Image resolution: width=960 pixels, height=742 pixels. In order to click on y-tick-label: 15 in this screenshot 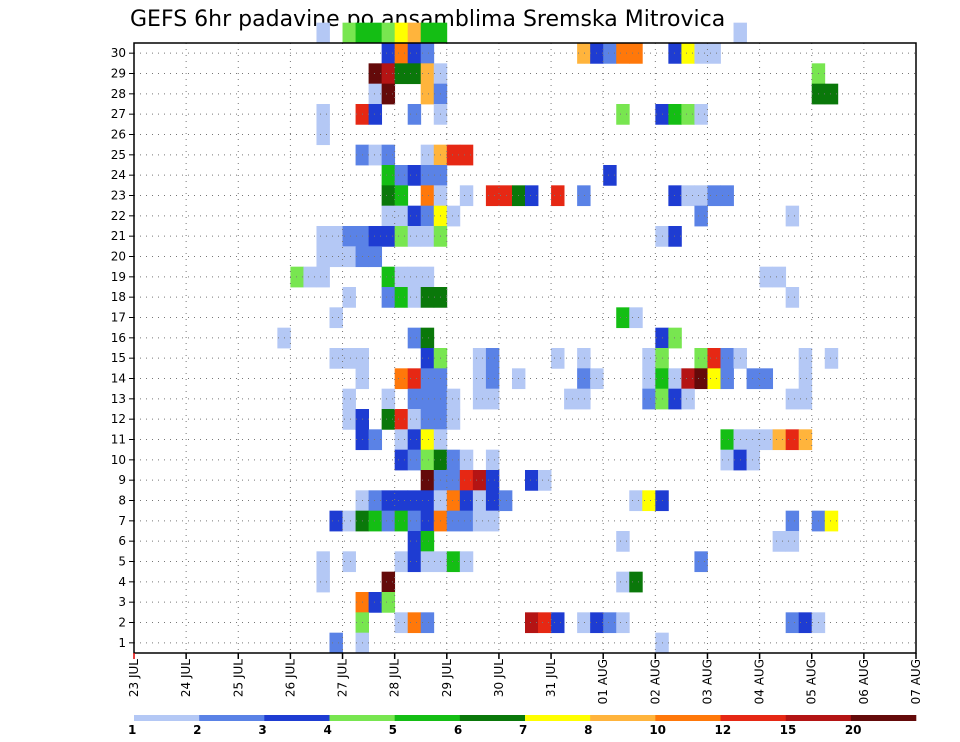, I will do `click(118, 358)`.